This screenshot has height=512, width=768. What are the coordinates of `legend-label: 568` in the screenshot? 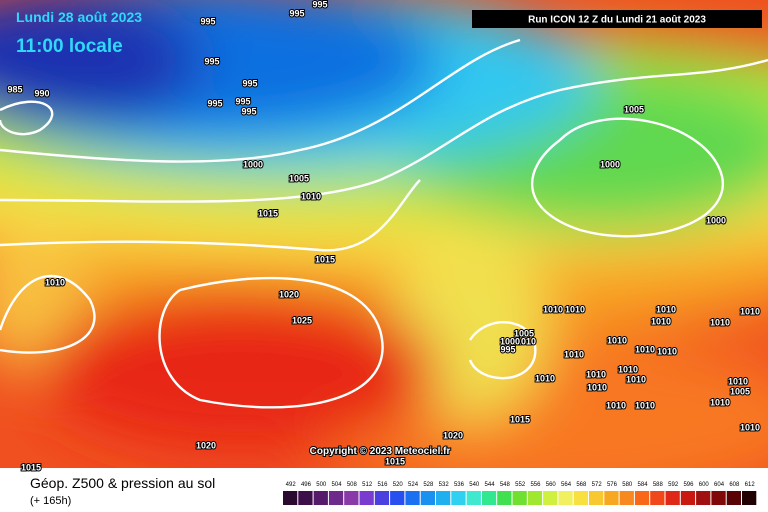 It's located at (581, 485).